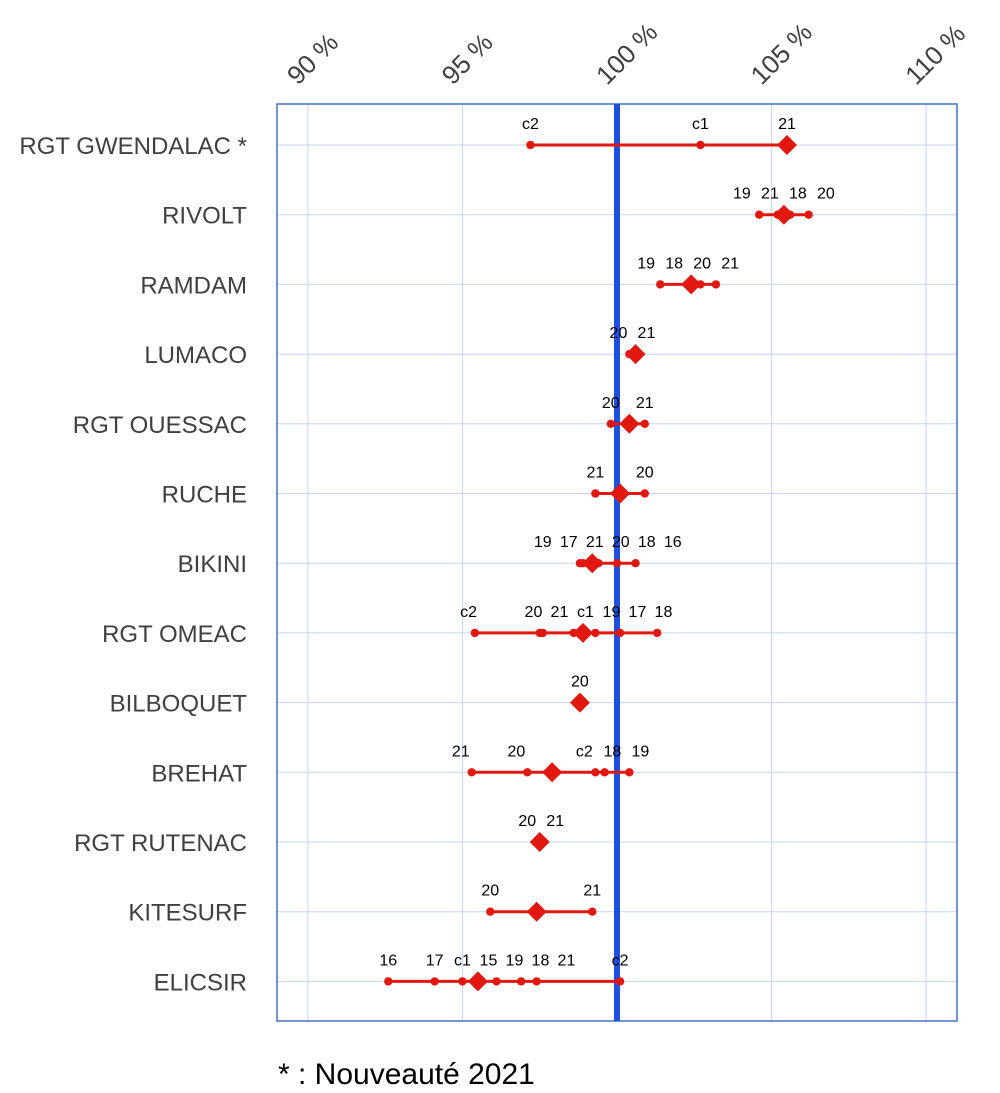 This screenshot has width=1000, height=1093. I want to click on series-row: 21 20 c2 18 19, so click(550, 763).